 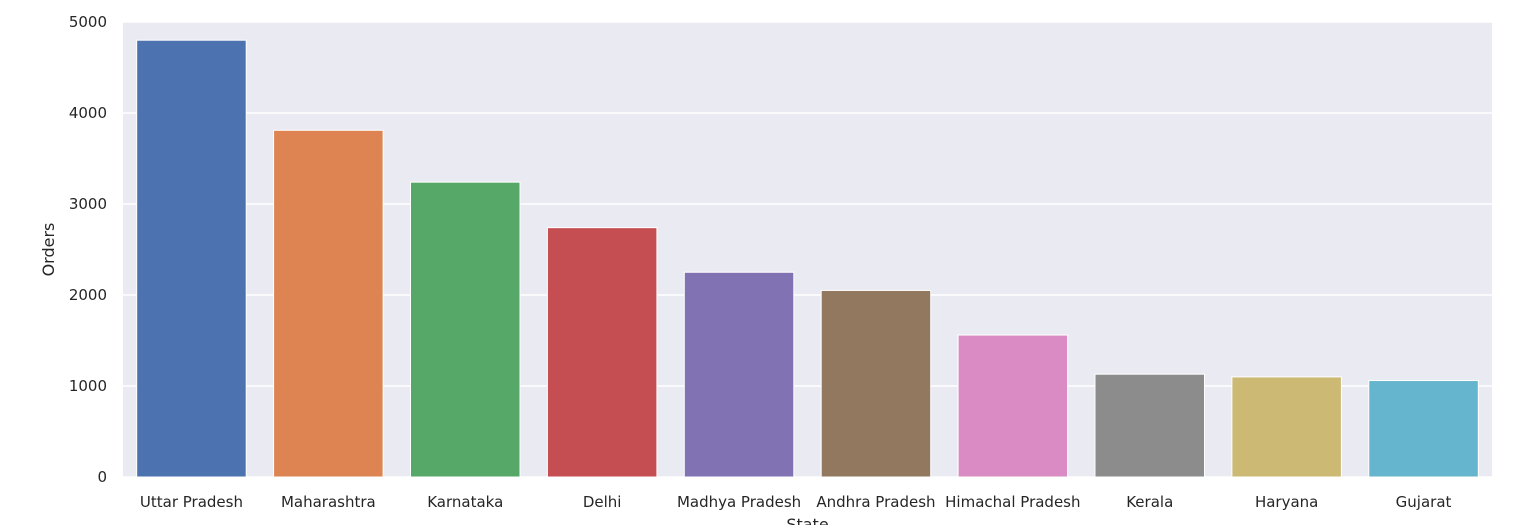 I want to click on y-tick-labels: 0 1000 2000 3000 4000 5000, so click(x=88, y=249).